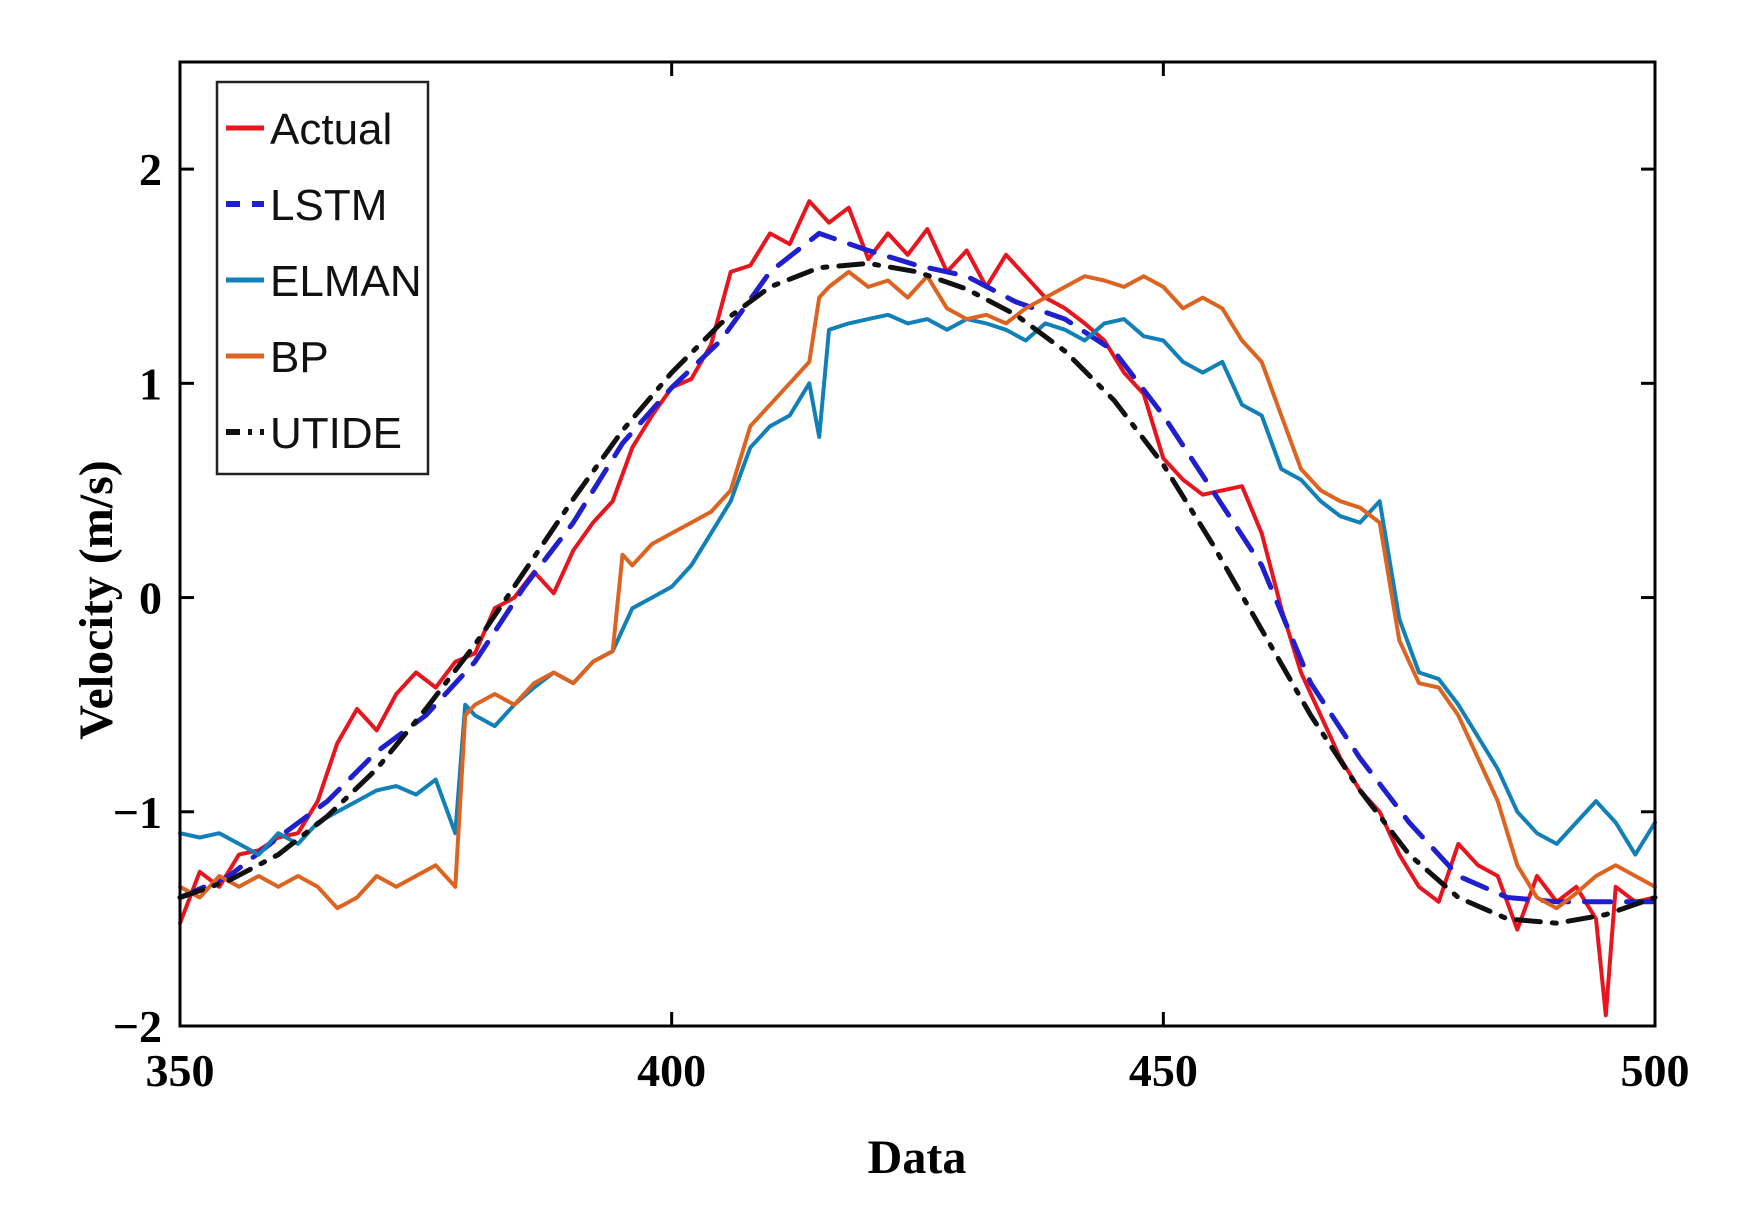 The width and height of the screenshot is (1737, 1213). What do you see at coordinates (96, 600) in the screenshot?
I see `y-axis-title: Velocity (m/s)` at bounding box center [96, 600].